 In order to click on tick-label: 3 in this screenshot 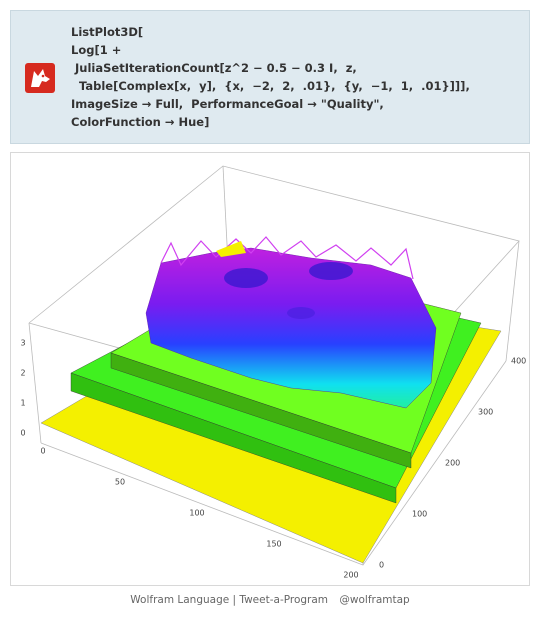, I will do `click(22, 343)`.